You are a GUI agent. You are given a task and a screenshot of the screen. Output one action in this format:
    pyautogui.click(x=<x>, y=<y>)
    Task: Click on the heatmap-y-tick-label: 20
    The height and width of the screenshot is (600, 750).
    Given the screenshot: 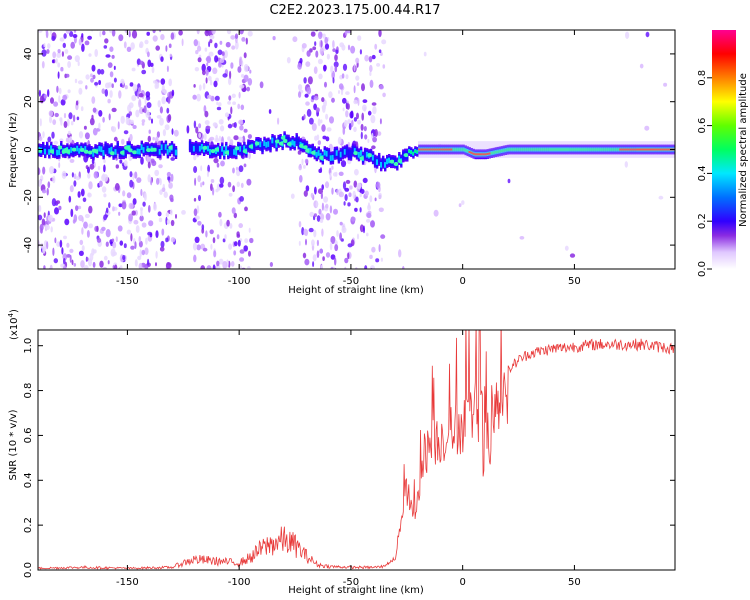 What is the action you would take?
    pyautogui.click(x=28, y=101)
    